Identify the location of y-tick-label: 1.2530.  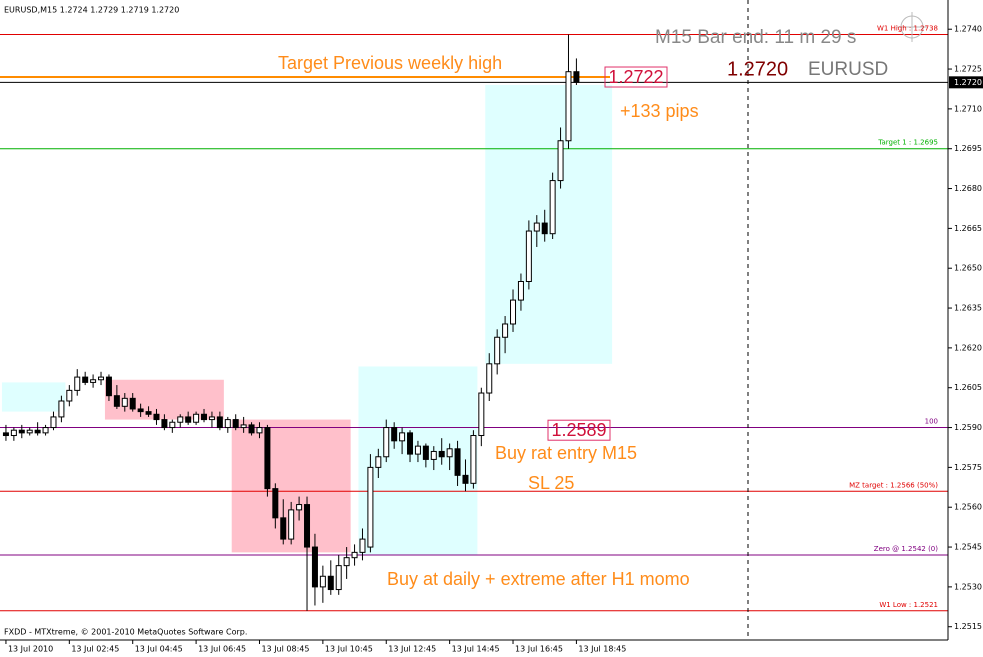
(968, 586).